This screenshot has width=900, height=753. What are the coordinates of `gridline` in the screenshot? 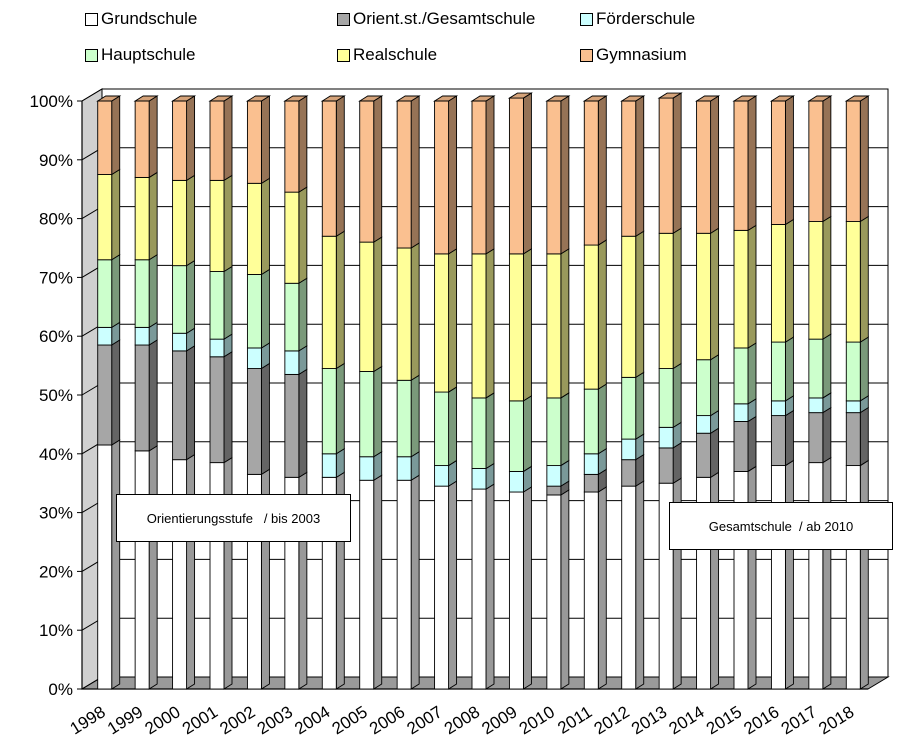 It's located at (484, 95).